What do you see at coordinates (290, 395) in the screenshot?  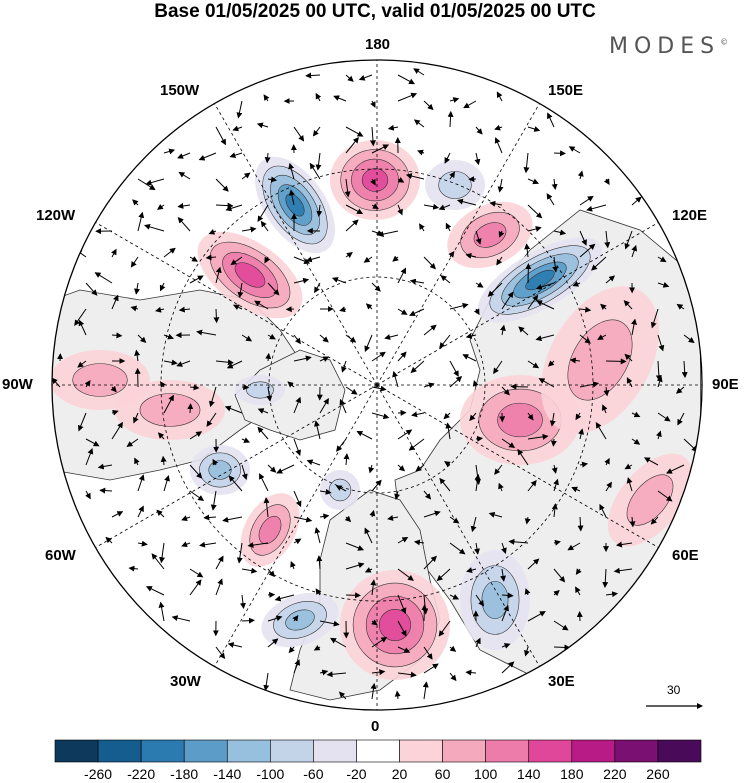 I see `greenland-landmass` at bounding box center [290, 395].